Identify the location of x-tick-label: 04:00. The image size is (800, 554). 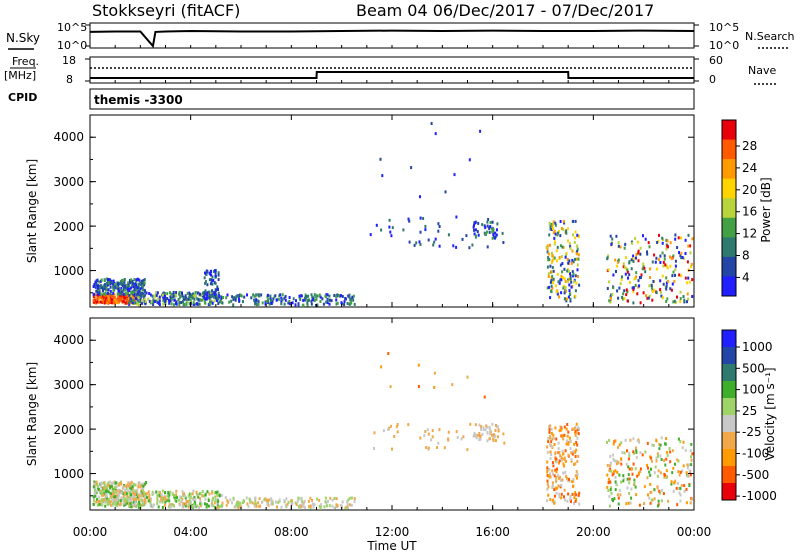
(190, 532).